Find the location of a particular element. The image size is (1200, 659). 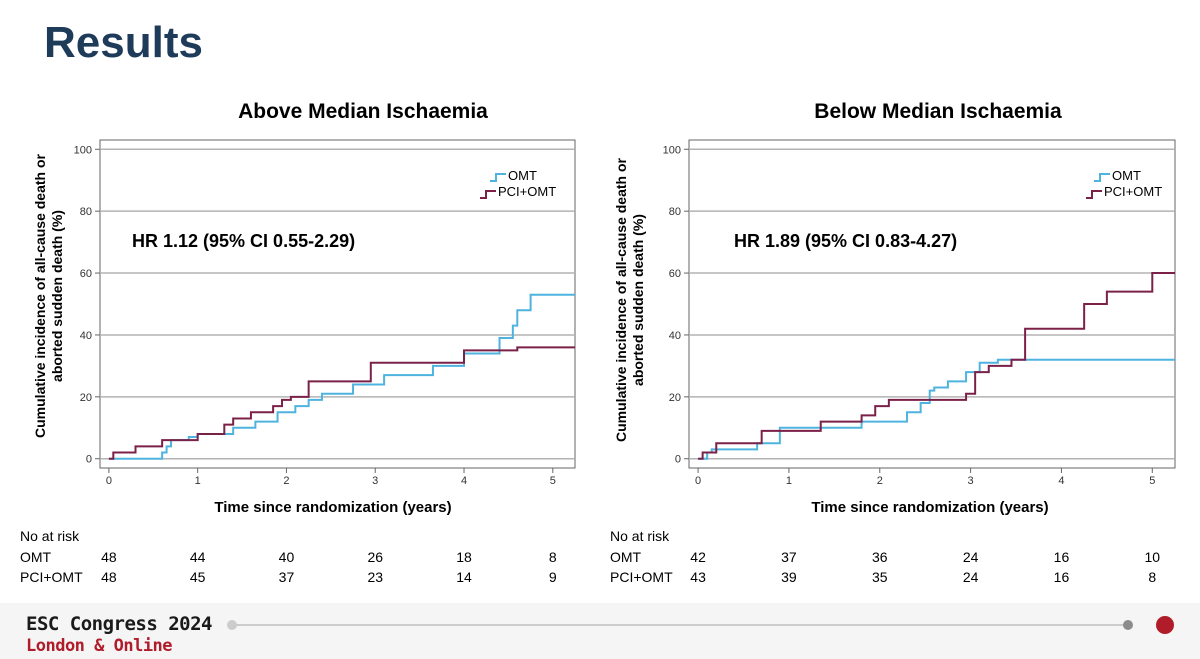

slide-progress is located at coordinates (700, 625).